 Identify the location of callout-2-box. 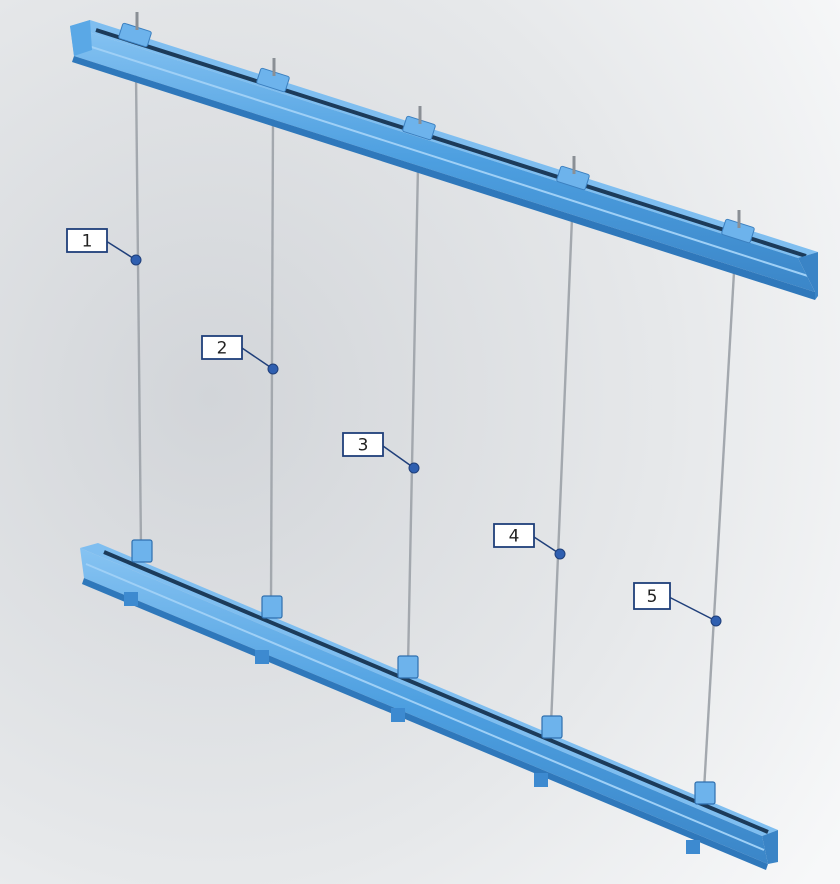
(222, 347).